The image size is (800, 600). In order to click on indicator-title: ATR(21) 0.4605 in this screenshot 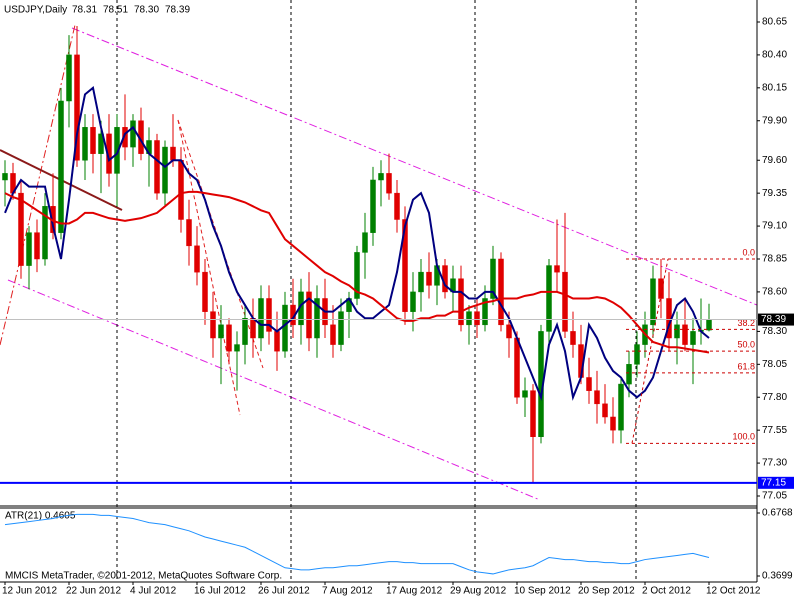, I will do `click(40, 516)`.